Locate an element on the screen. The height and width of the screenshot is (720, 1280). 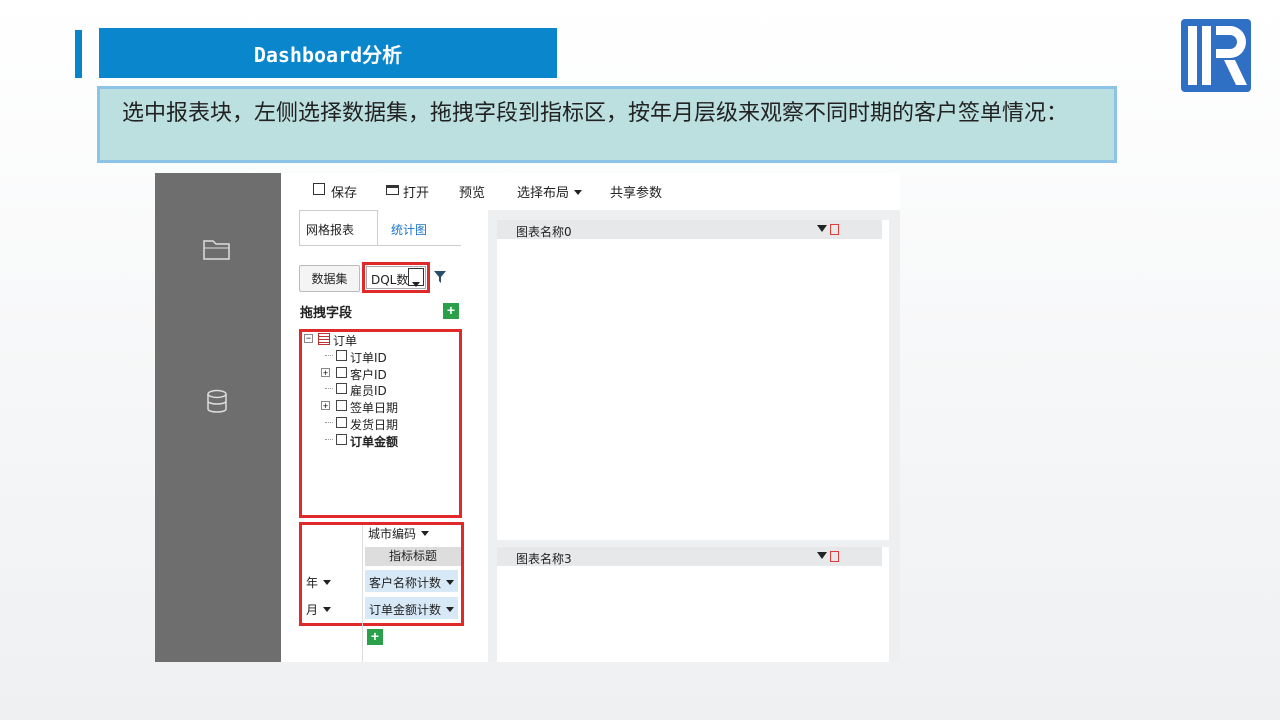
panel-title: 图表名称3 is located at coordinates (544, 559).